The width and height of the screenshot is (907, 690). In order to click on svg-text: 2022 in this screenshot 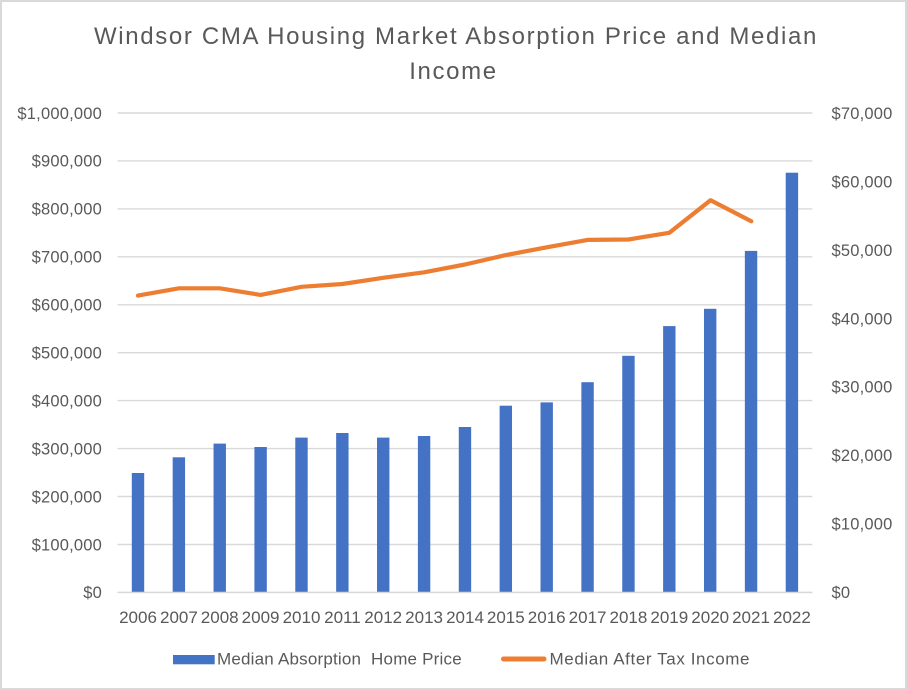, I will do `click(792, 617)`.